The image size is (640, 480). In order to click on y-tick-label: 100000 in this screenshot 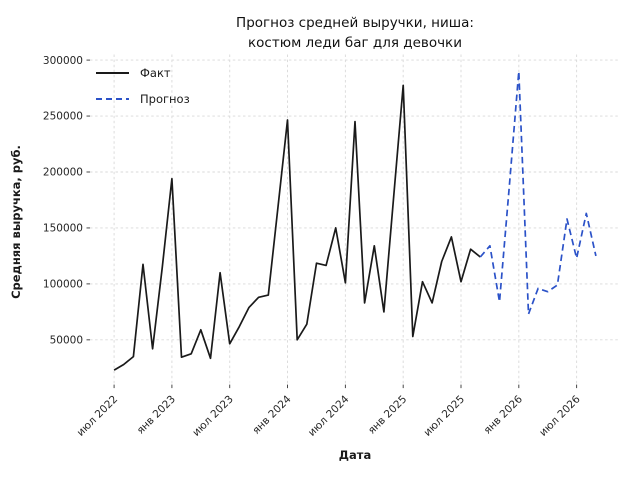, I will do `click(63, 285)`.